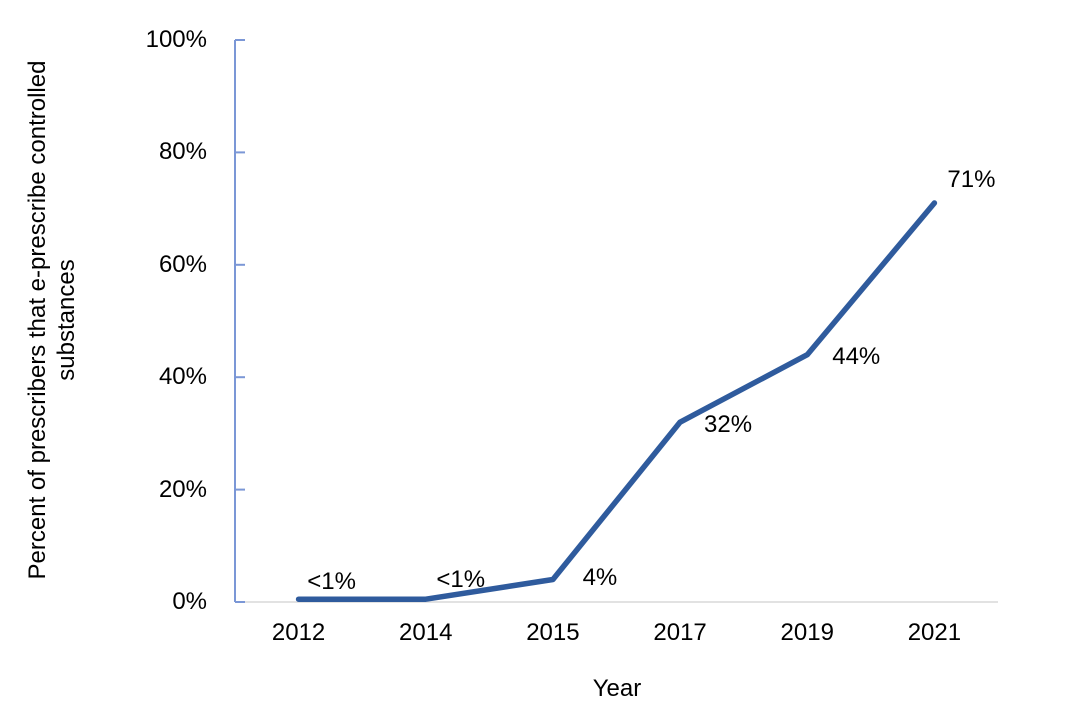 The image size is (1080, 715). Describe the element at coordinates (680, 632) in the screenshot. I see `x-tick-label: 2017` at that location.